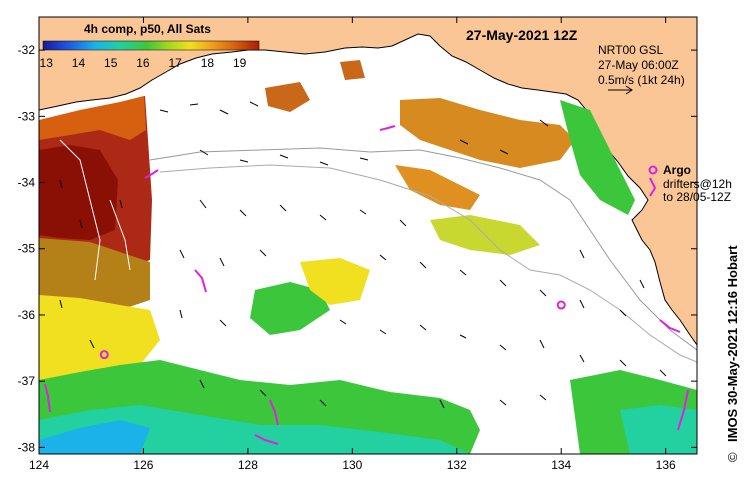 The height and width of the screenshot is (496, 749). What do you see at coordinates (208, 63) in the screenshot?
I see `colorbar-tick-label: 18` at bounding box center [208, 63].